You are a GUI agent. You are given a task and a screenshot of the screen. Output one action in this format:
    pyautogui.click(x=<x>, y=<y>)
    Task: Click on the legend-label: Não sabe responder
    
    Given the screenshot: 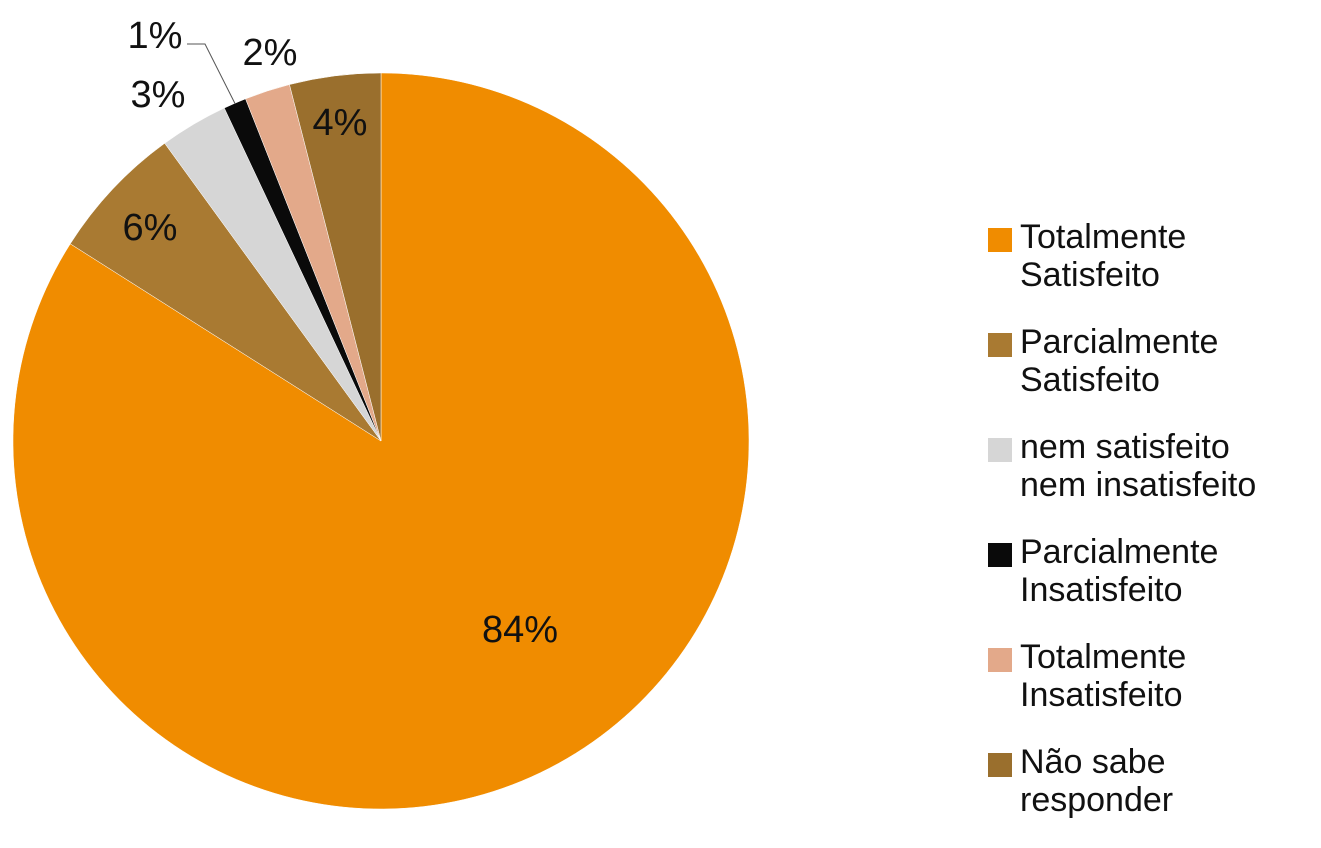 What is the action you would take?
    pyautogui.click(x=1097, y=781)
    